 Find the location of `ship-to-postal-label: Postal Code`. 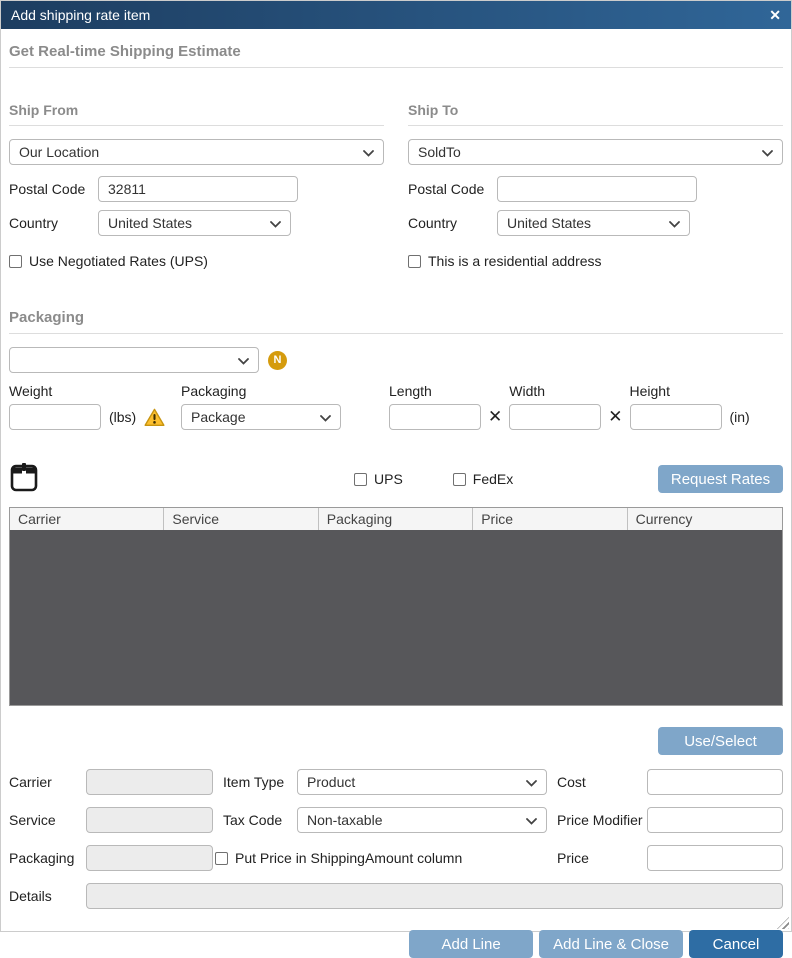

ship-to-postal-label: Postal Code is located at coordinates (446, 189).